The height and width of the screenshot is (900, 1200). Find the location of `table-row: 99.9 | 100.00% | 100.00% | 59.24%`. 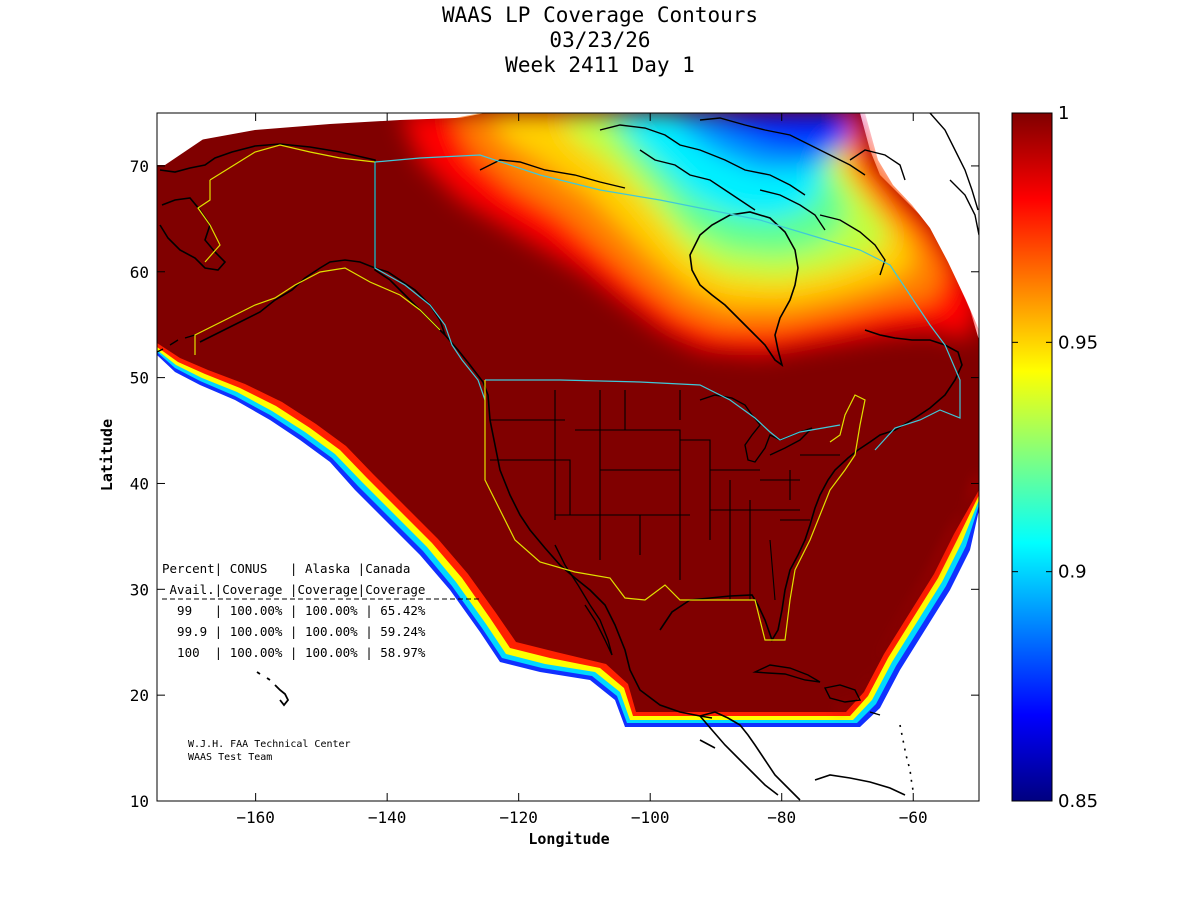

table-row: 99.9 | 100.00% | 100.00% | 59.24% is located at coordinates (294, 631).